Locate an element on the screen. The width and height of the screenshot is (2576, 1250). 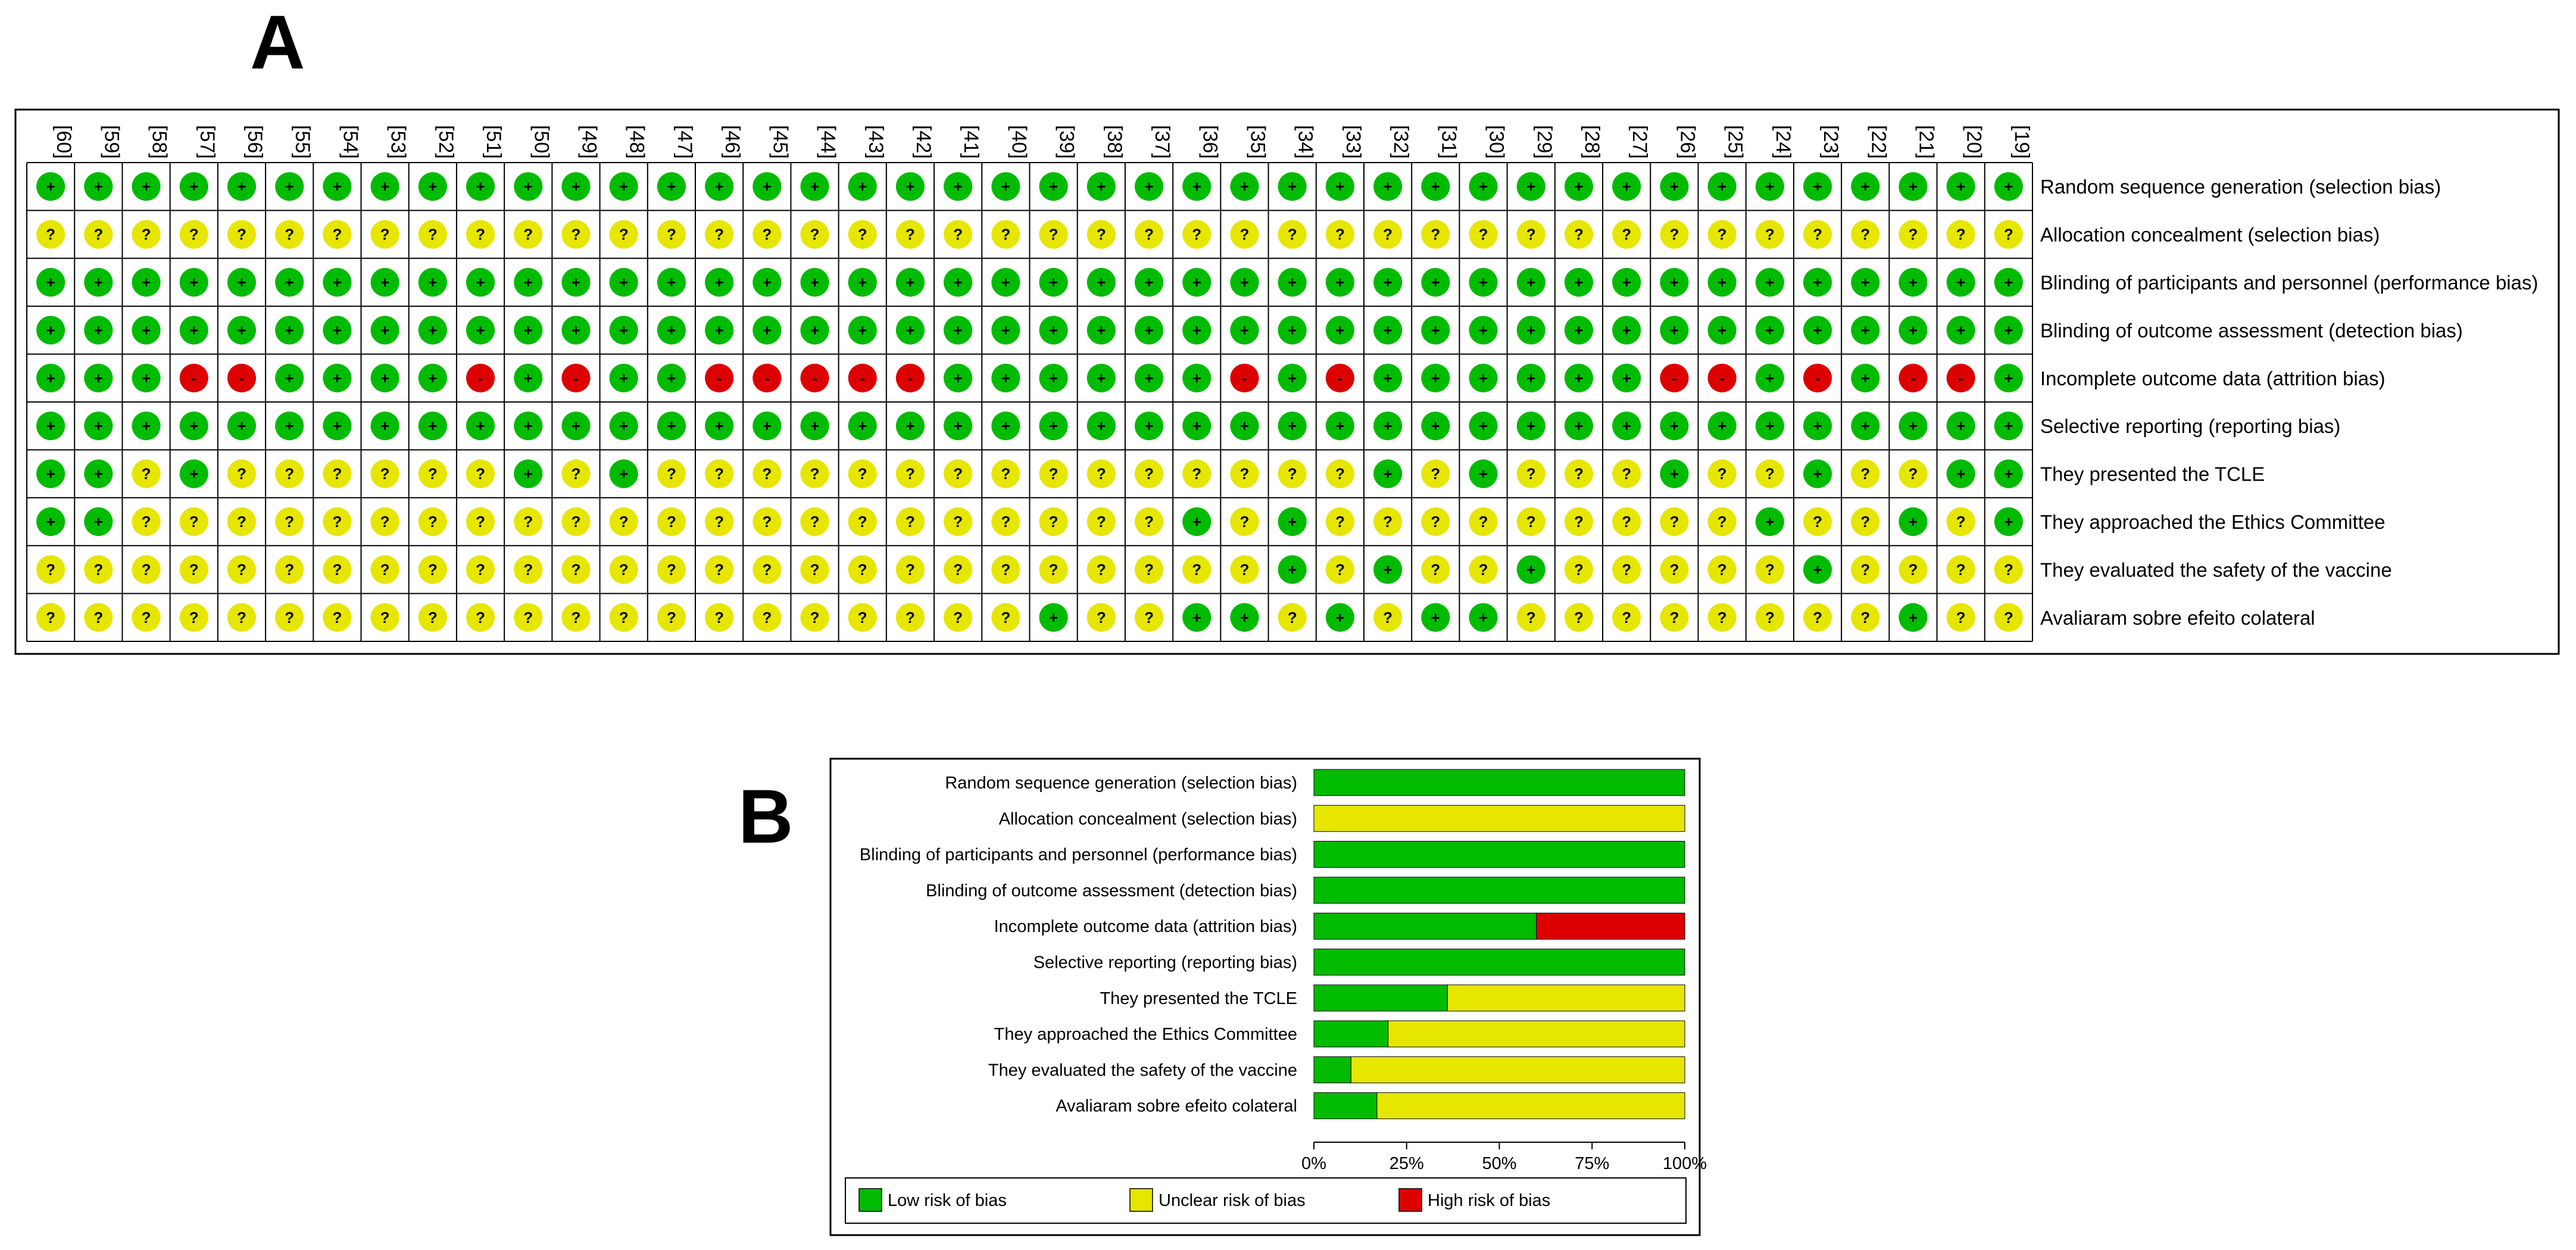
domain-label: They presented the TCLE is located at coordinates (2152, 474).